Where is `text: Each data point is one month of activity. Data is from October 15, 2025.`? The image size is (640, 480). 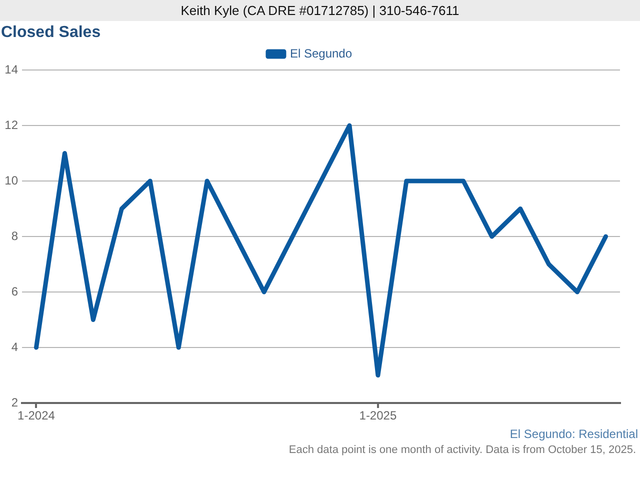 text: Each data point is one month of activity. Data is from October 15, 2025. is located at coordinates (462, 450).